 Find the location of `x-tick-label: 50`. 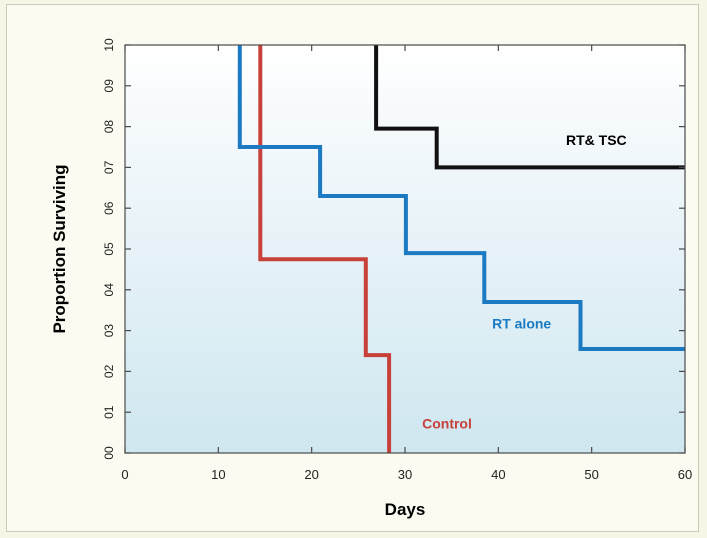

x-tick-label: 50 is located at coordinates (591, 474).